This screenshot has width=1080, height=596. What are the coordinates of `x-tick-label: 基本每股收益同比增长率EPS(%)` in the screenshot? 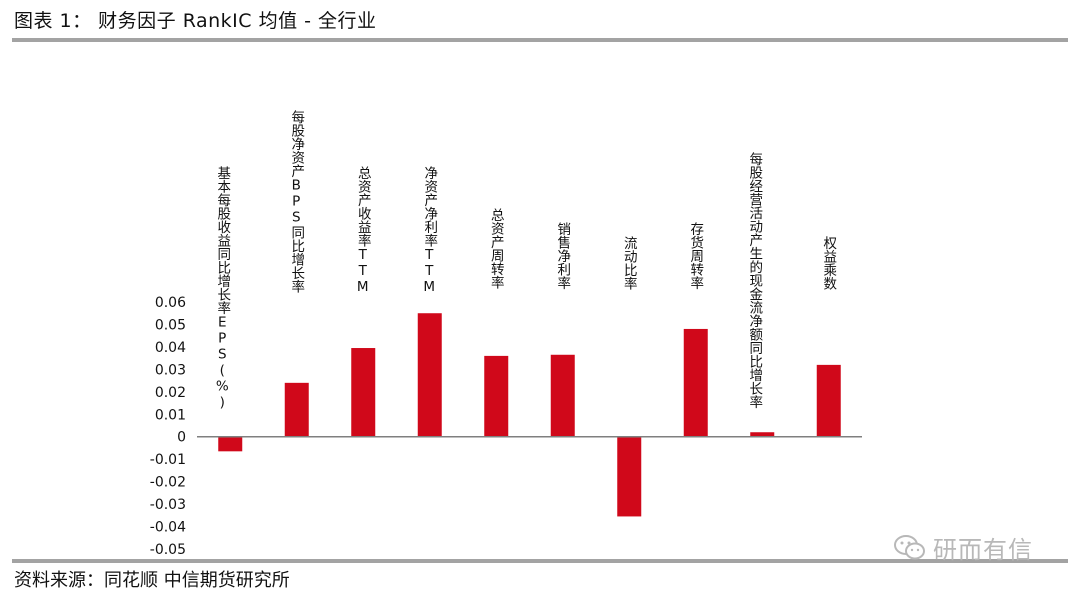 It's located at (222, 288).